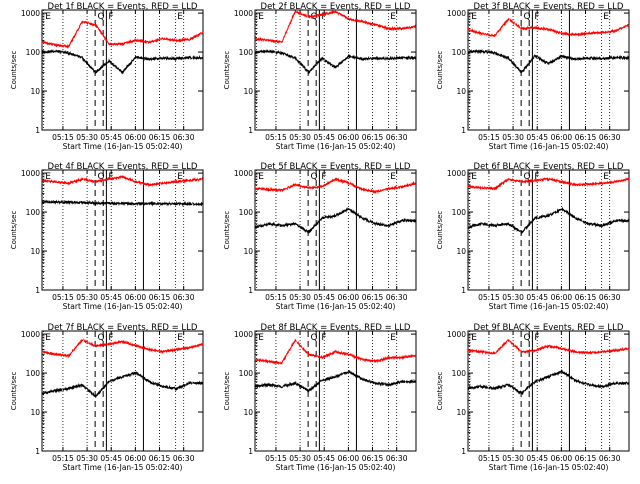 The image size is (640, 484). I want to click on panel-title: Det 6f BLACK = Events, RED = LLD, so click(549, 167).